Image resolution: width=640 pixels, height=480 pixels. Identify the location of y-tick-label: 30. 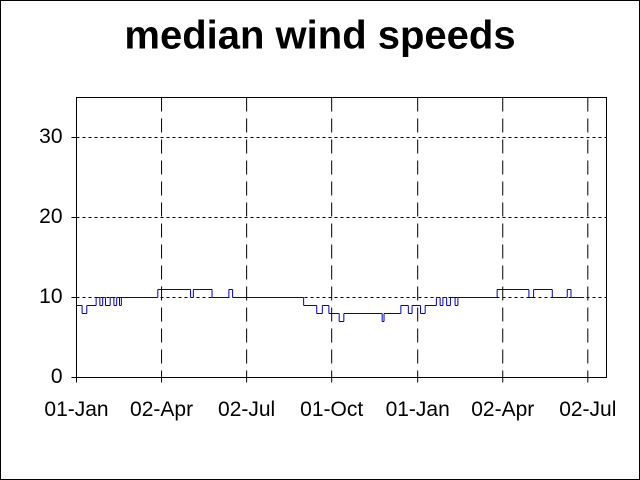
(50, 136).